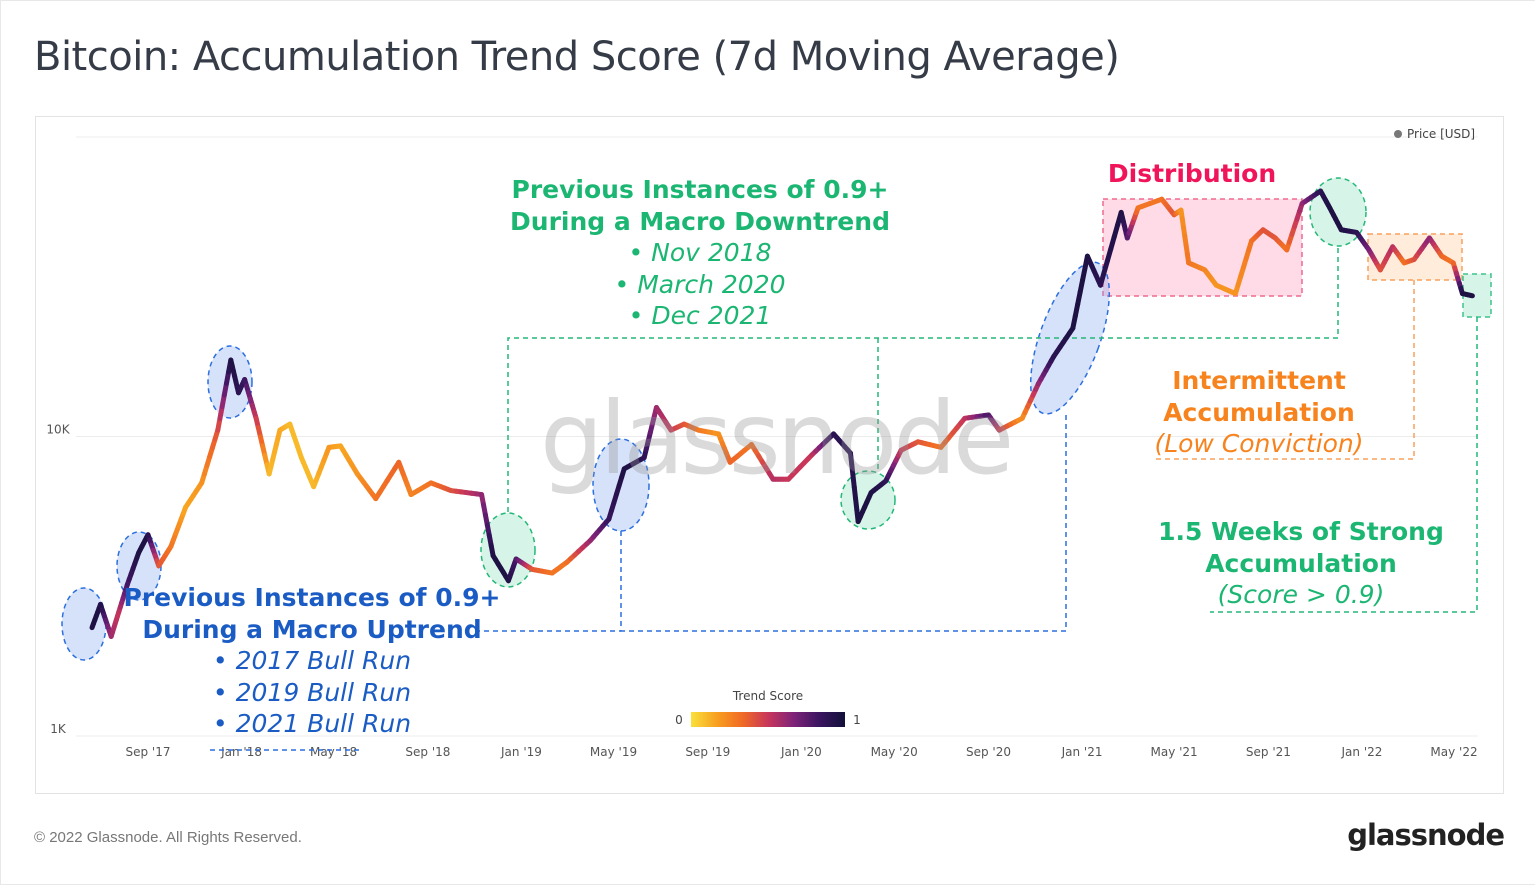 The height and width of the screenshot is (885, 1536). What do you see at coordinates (1082, 752) in the screenshot?
I see `x-tick-label: Jan '21` at bounding box center [1082, 752].